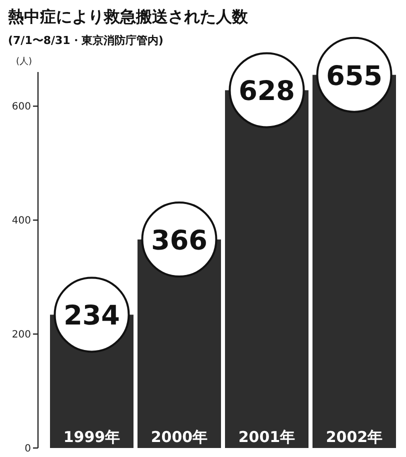 This screenshot has width=406, height=457. Describe the element at coordinates (354, 437) in the screenshot. I see `x-tick-label: 2002年` at that location.